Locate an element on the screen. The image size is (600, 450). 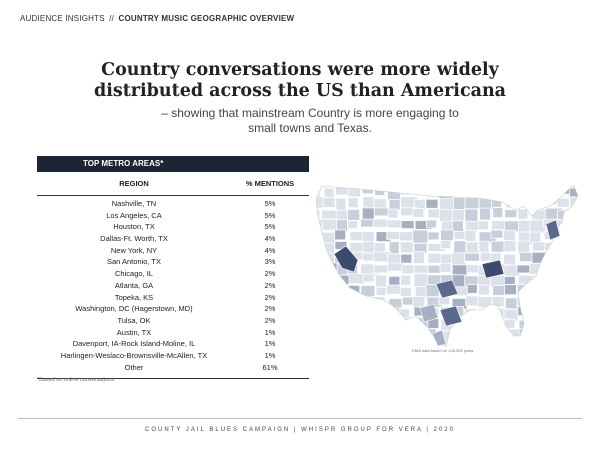
row-mentions: 5% is located at coordinates (270, 215).